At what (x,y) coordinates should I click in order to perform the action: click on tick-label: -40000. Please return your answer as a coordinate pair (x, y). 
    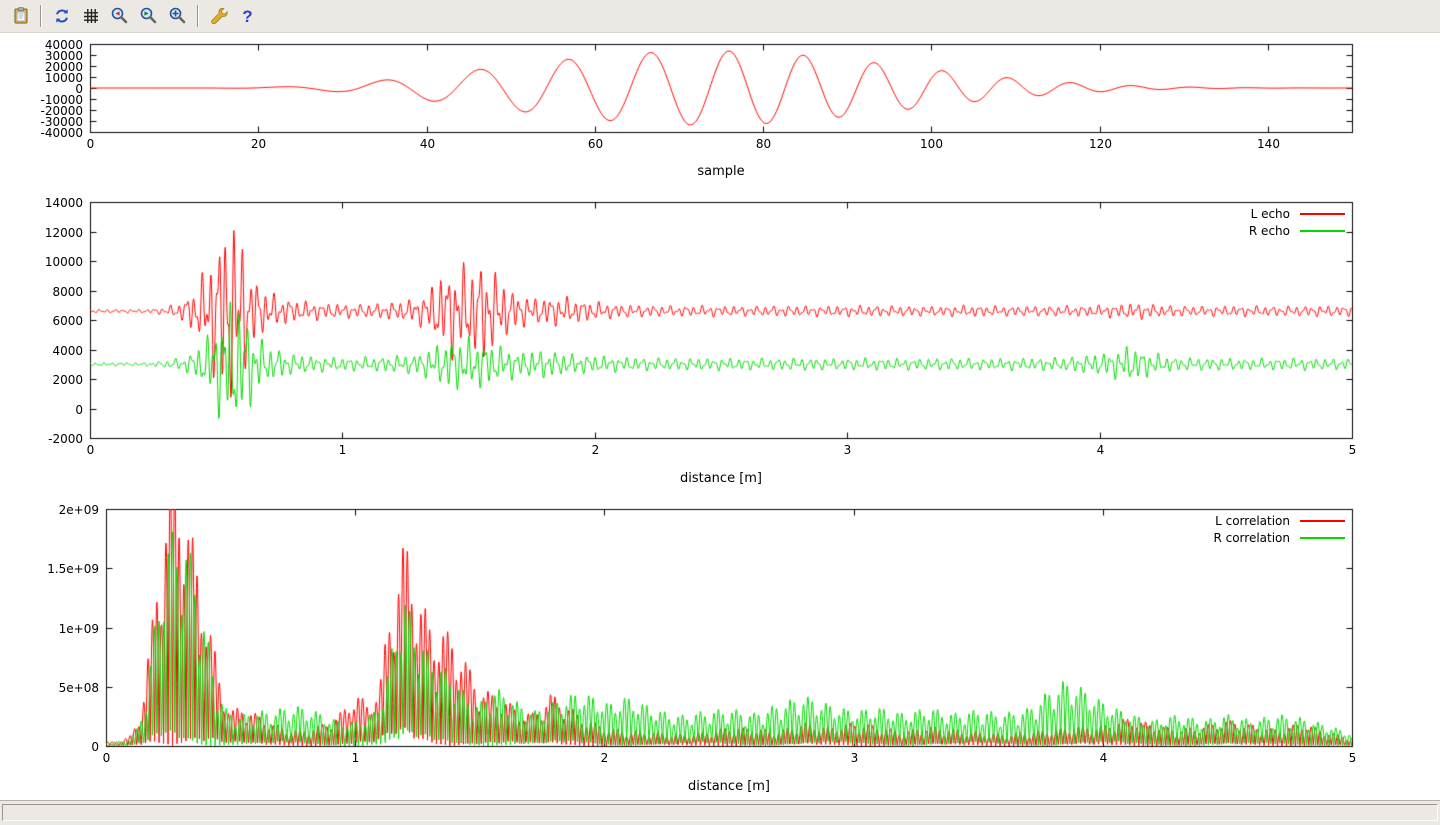
    Looking at the image, I should click on (61, 132).